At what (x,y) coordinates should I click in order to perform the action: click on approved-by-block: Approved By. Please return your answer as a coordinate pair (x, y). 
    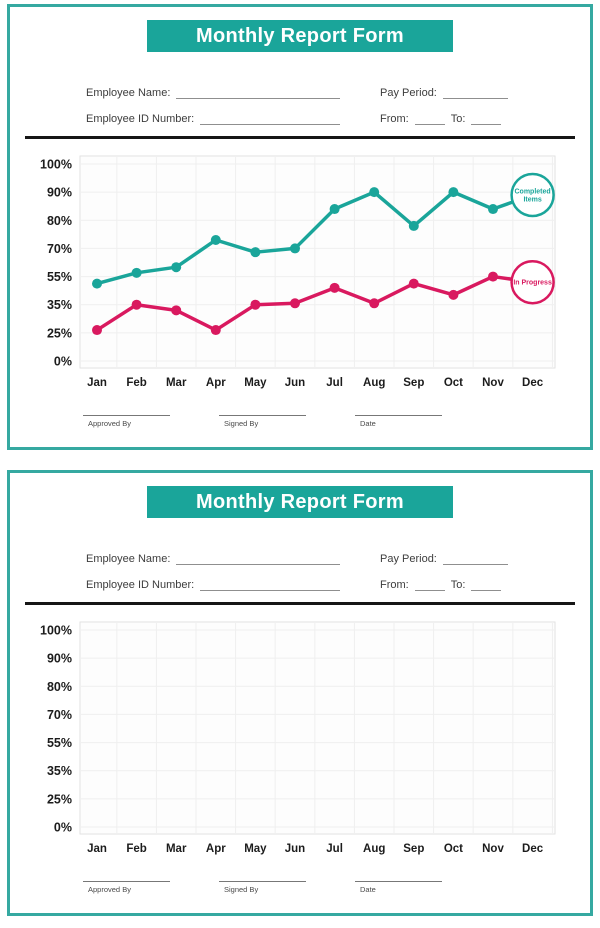
    Looking at the image, I should click on (126, 421).